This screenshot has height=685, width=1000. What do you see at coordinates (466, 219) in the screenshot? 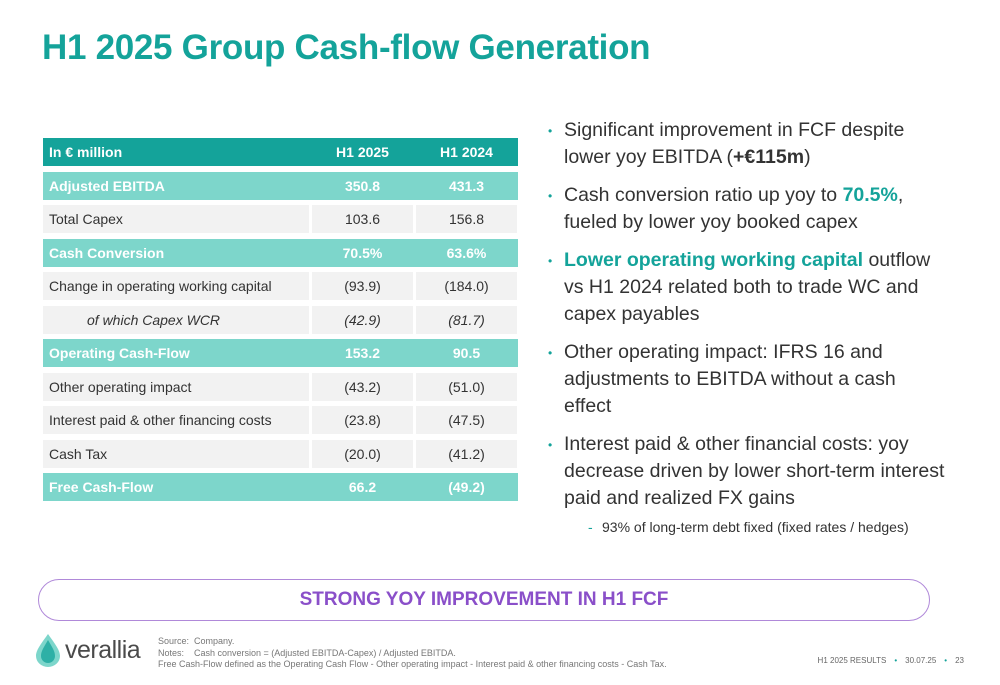
I see `value-h1-2024: 156.8` at bounding box center [466, 219].